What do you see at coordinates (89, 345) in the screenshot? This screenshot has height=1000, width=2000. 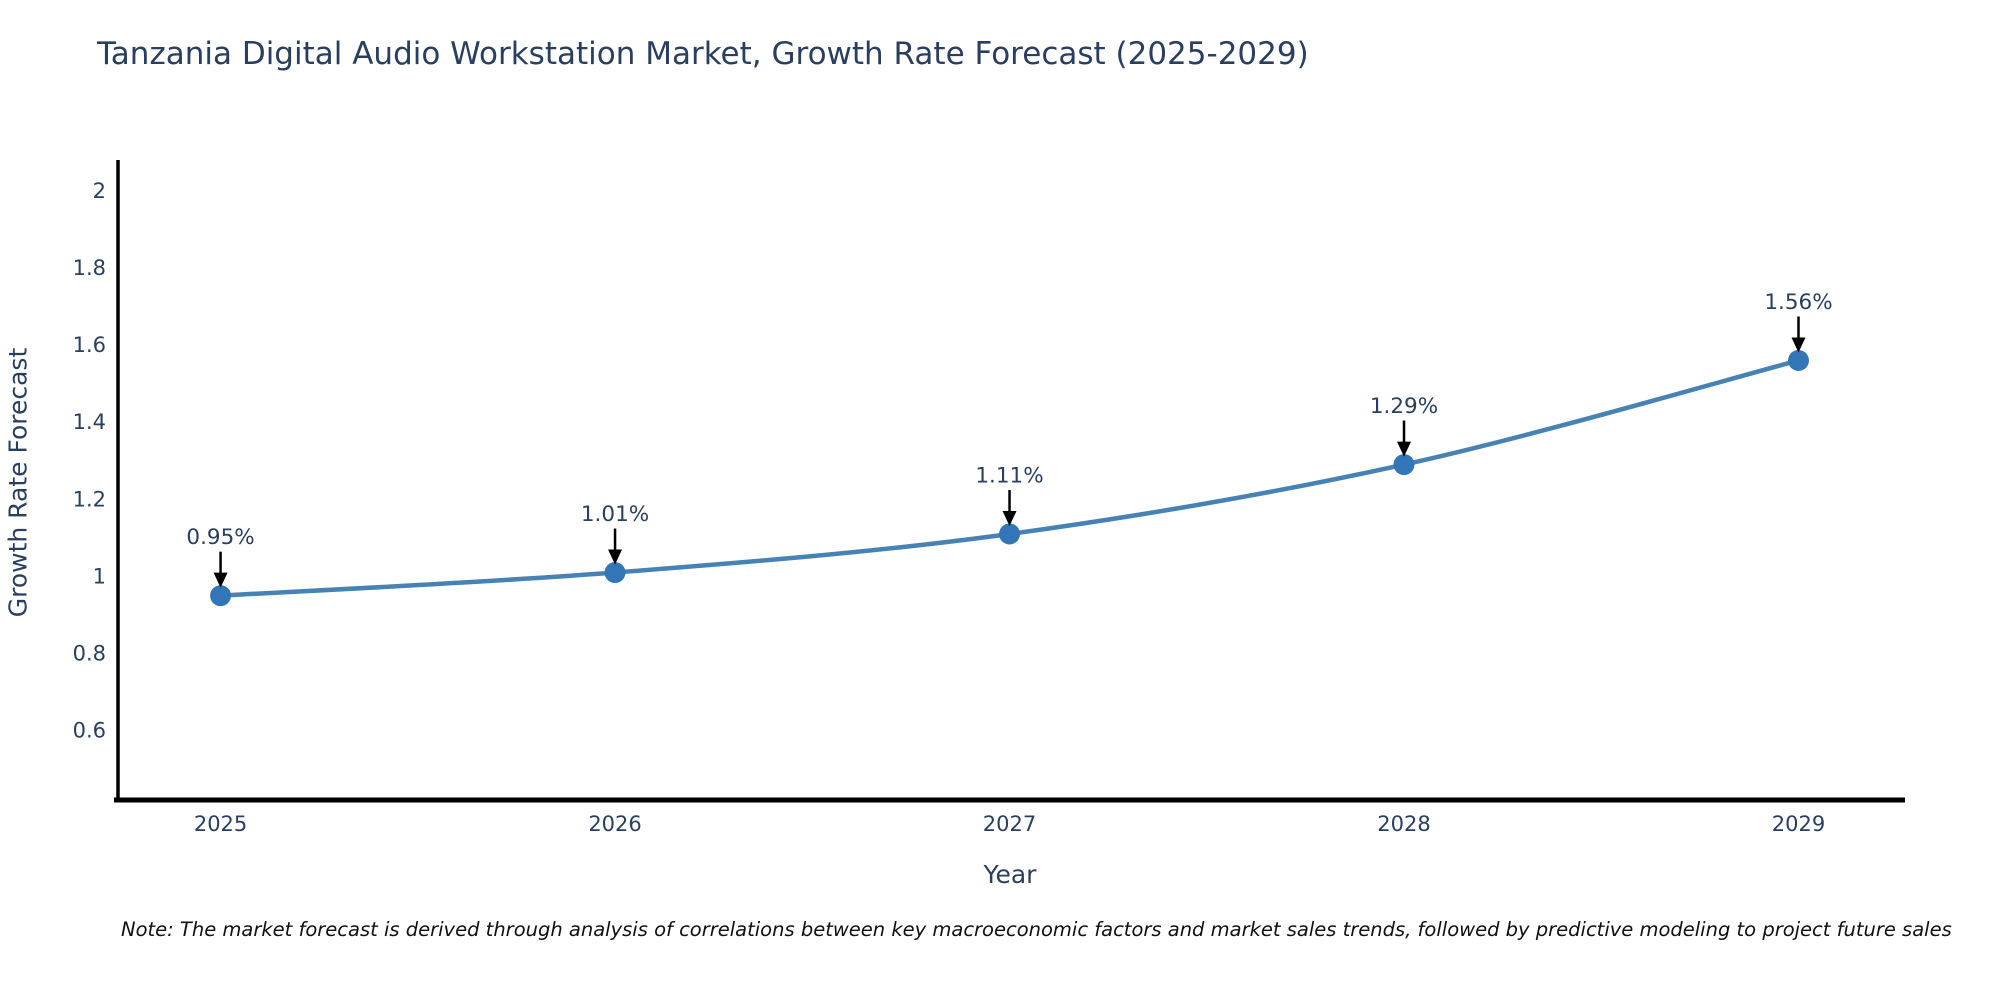 I see `y-tick-label: 1.6` at bounding box center [89, 345].